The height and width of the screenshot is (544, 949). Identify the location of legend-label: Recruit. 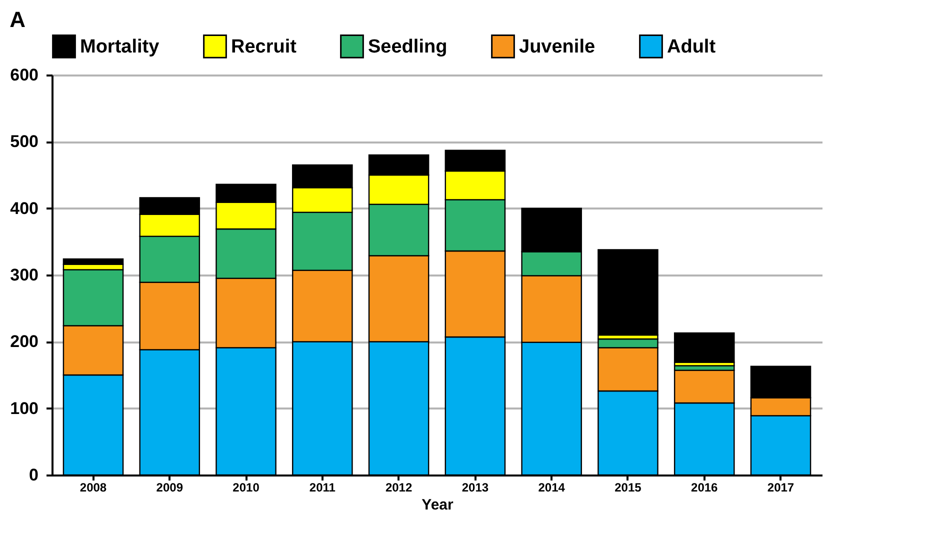
(264, 47).